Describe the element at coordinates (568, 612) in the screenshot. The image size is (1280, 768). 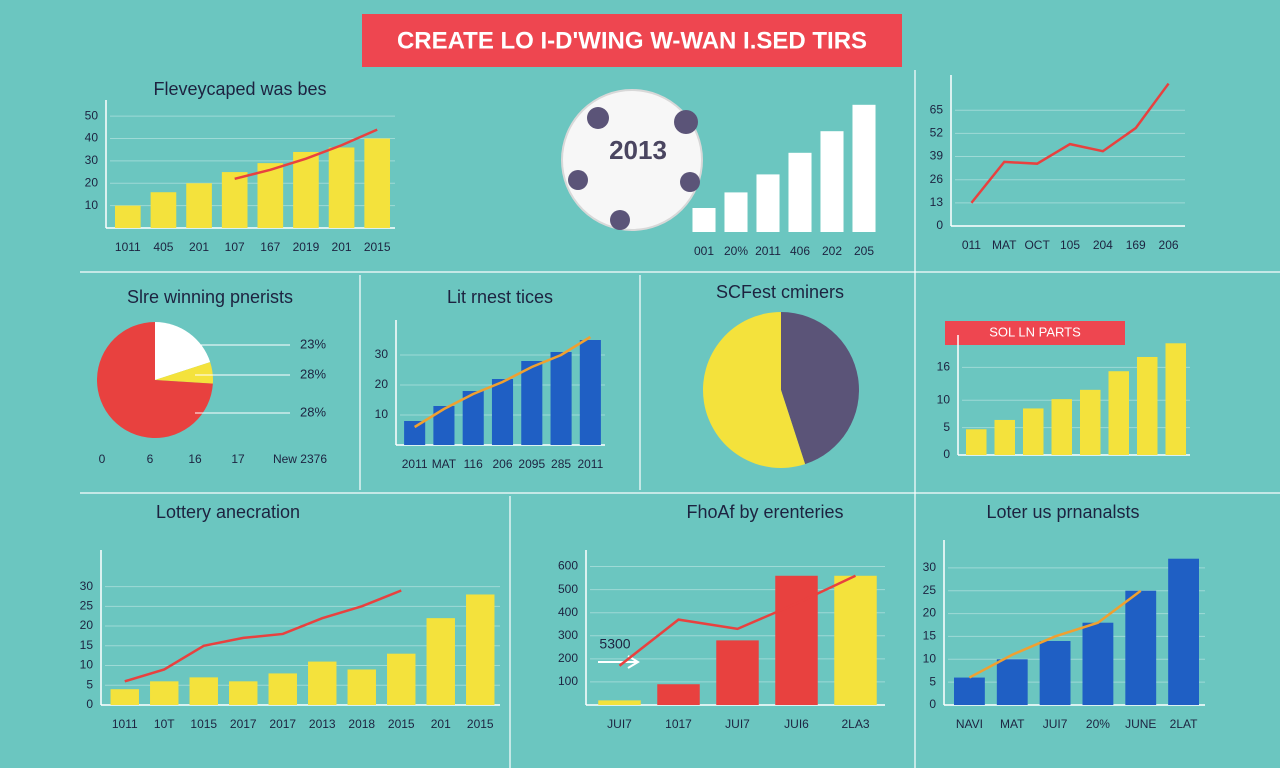
I see `y-tick-label: 400` at that location.